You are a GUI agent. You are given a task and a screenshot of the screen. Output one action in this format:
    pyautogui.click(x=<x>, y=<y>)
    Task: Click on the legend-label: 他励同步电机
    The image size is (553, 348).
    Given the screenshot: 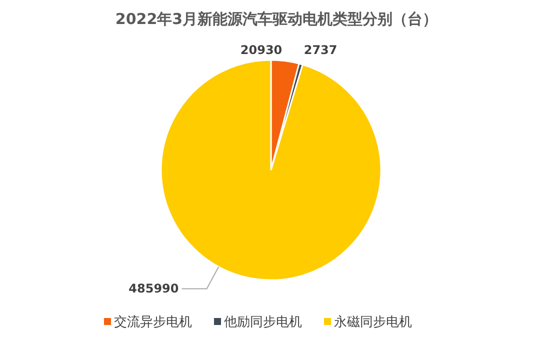 What is the action you would take?
    pyautogui.click(x=263, y=322)
    